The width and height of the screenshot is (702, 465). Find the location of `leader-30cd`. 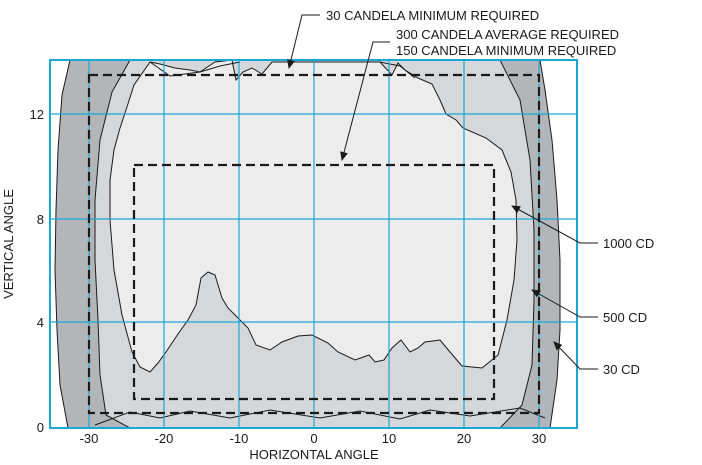

leader-30cd is located at coordinates (575, 355).